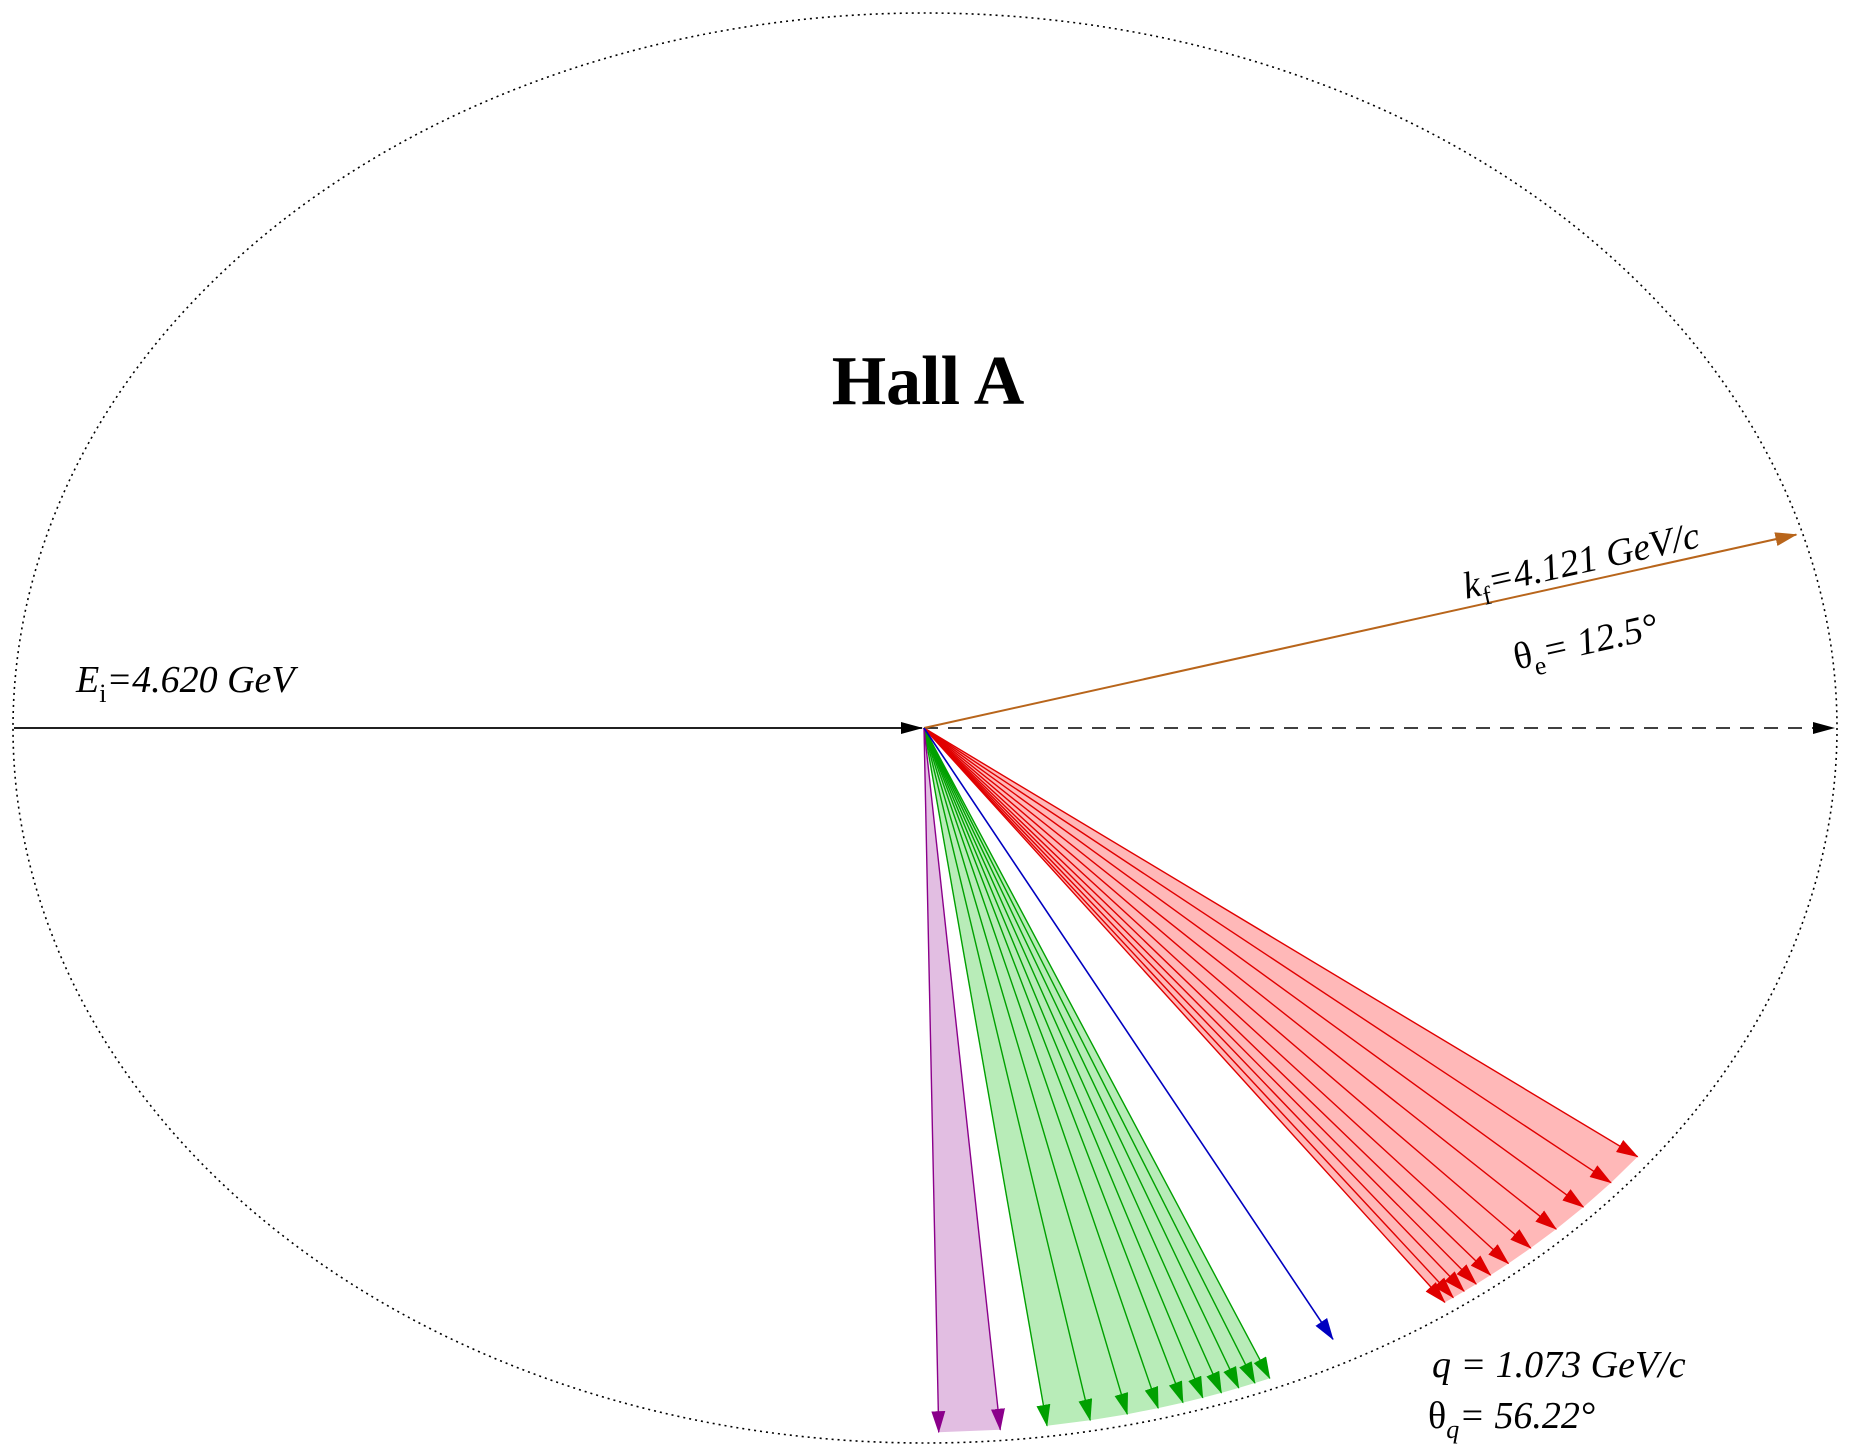  I want to click on scattered-electron-arrow, so click(1360, 630).